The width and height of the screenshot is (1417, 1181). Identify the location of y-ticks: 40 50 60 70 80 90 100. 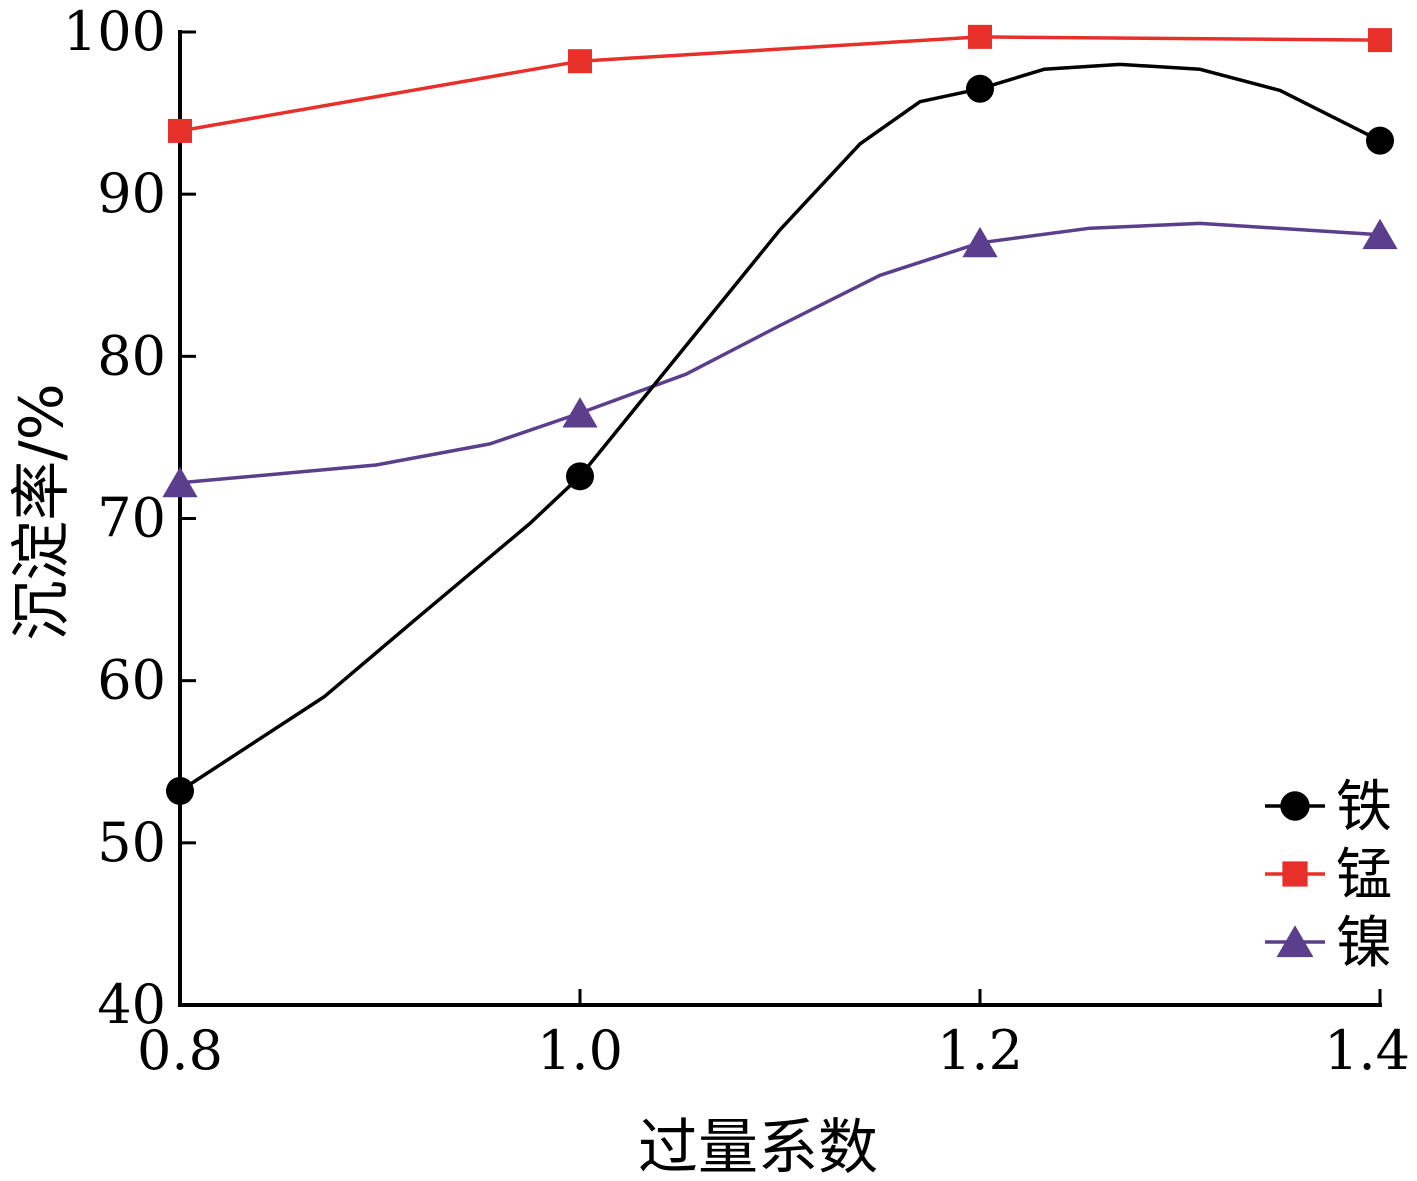
(129, 518).